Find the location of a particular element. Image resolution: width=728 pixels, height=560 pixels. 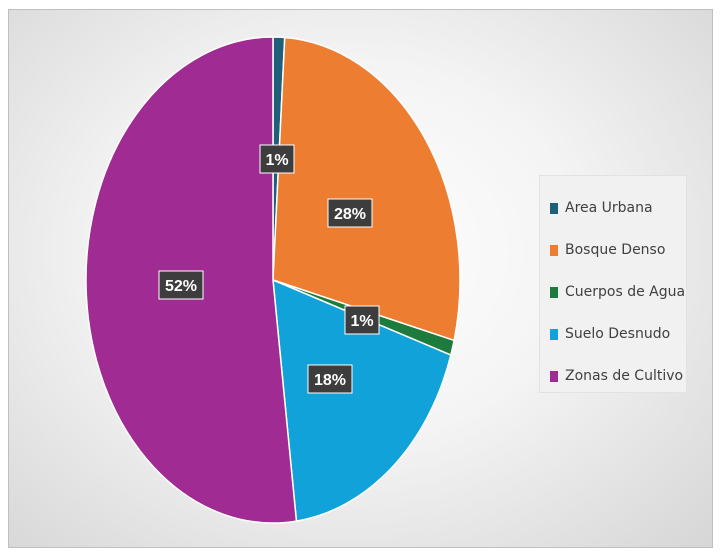

legend-label-area-urbana: Area Urbana is located at coordinates (609, 208).